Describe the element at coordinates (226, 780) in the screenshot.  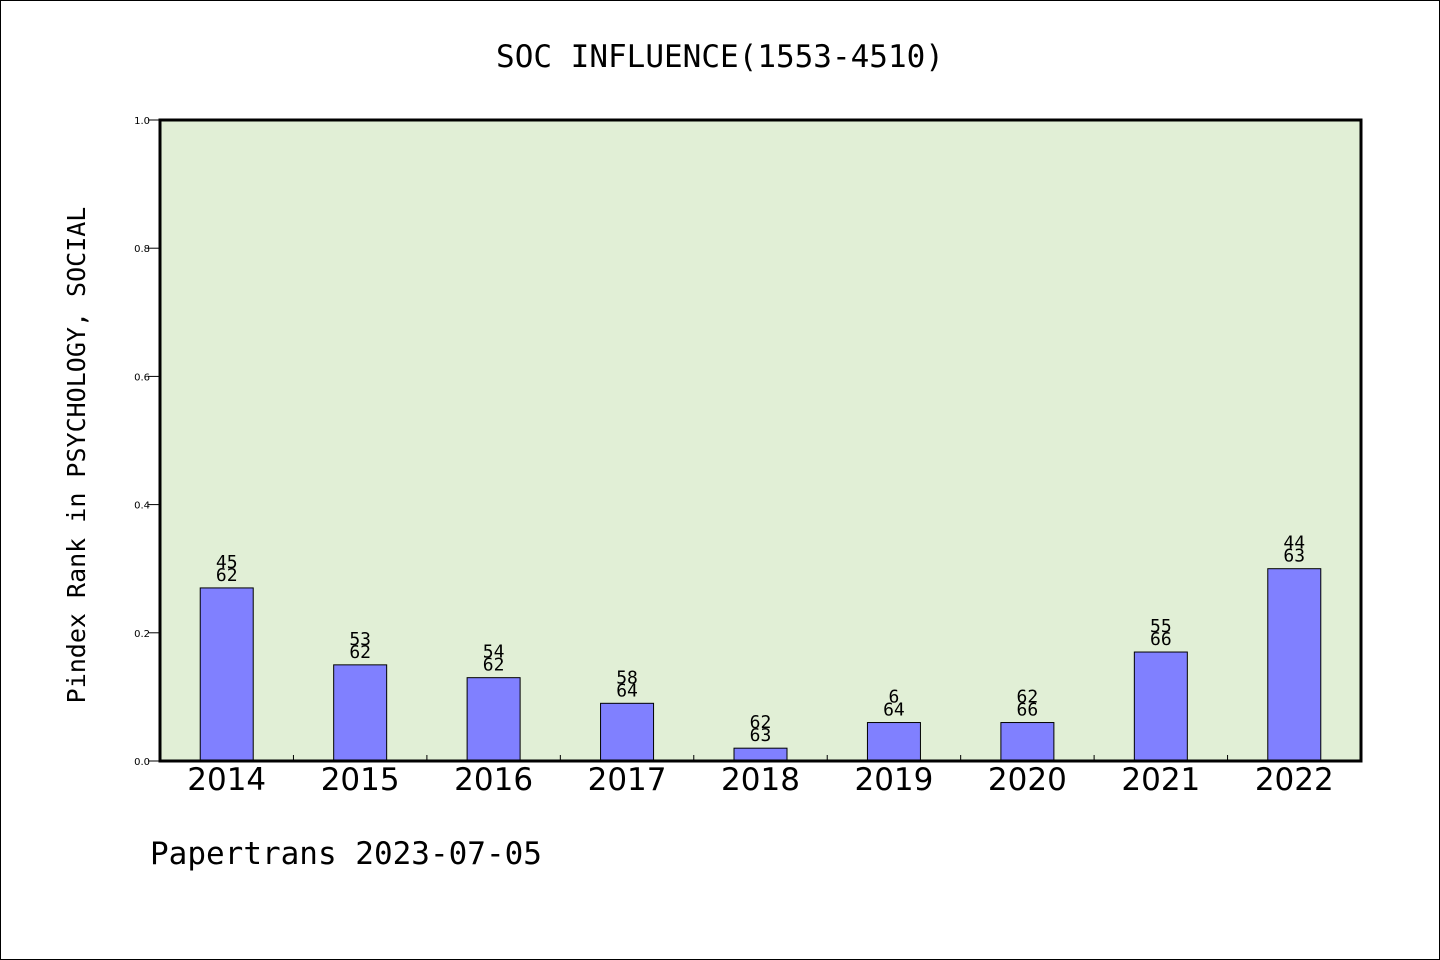
I see `x-tick-label: 2014` at that location.